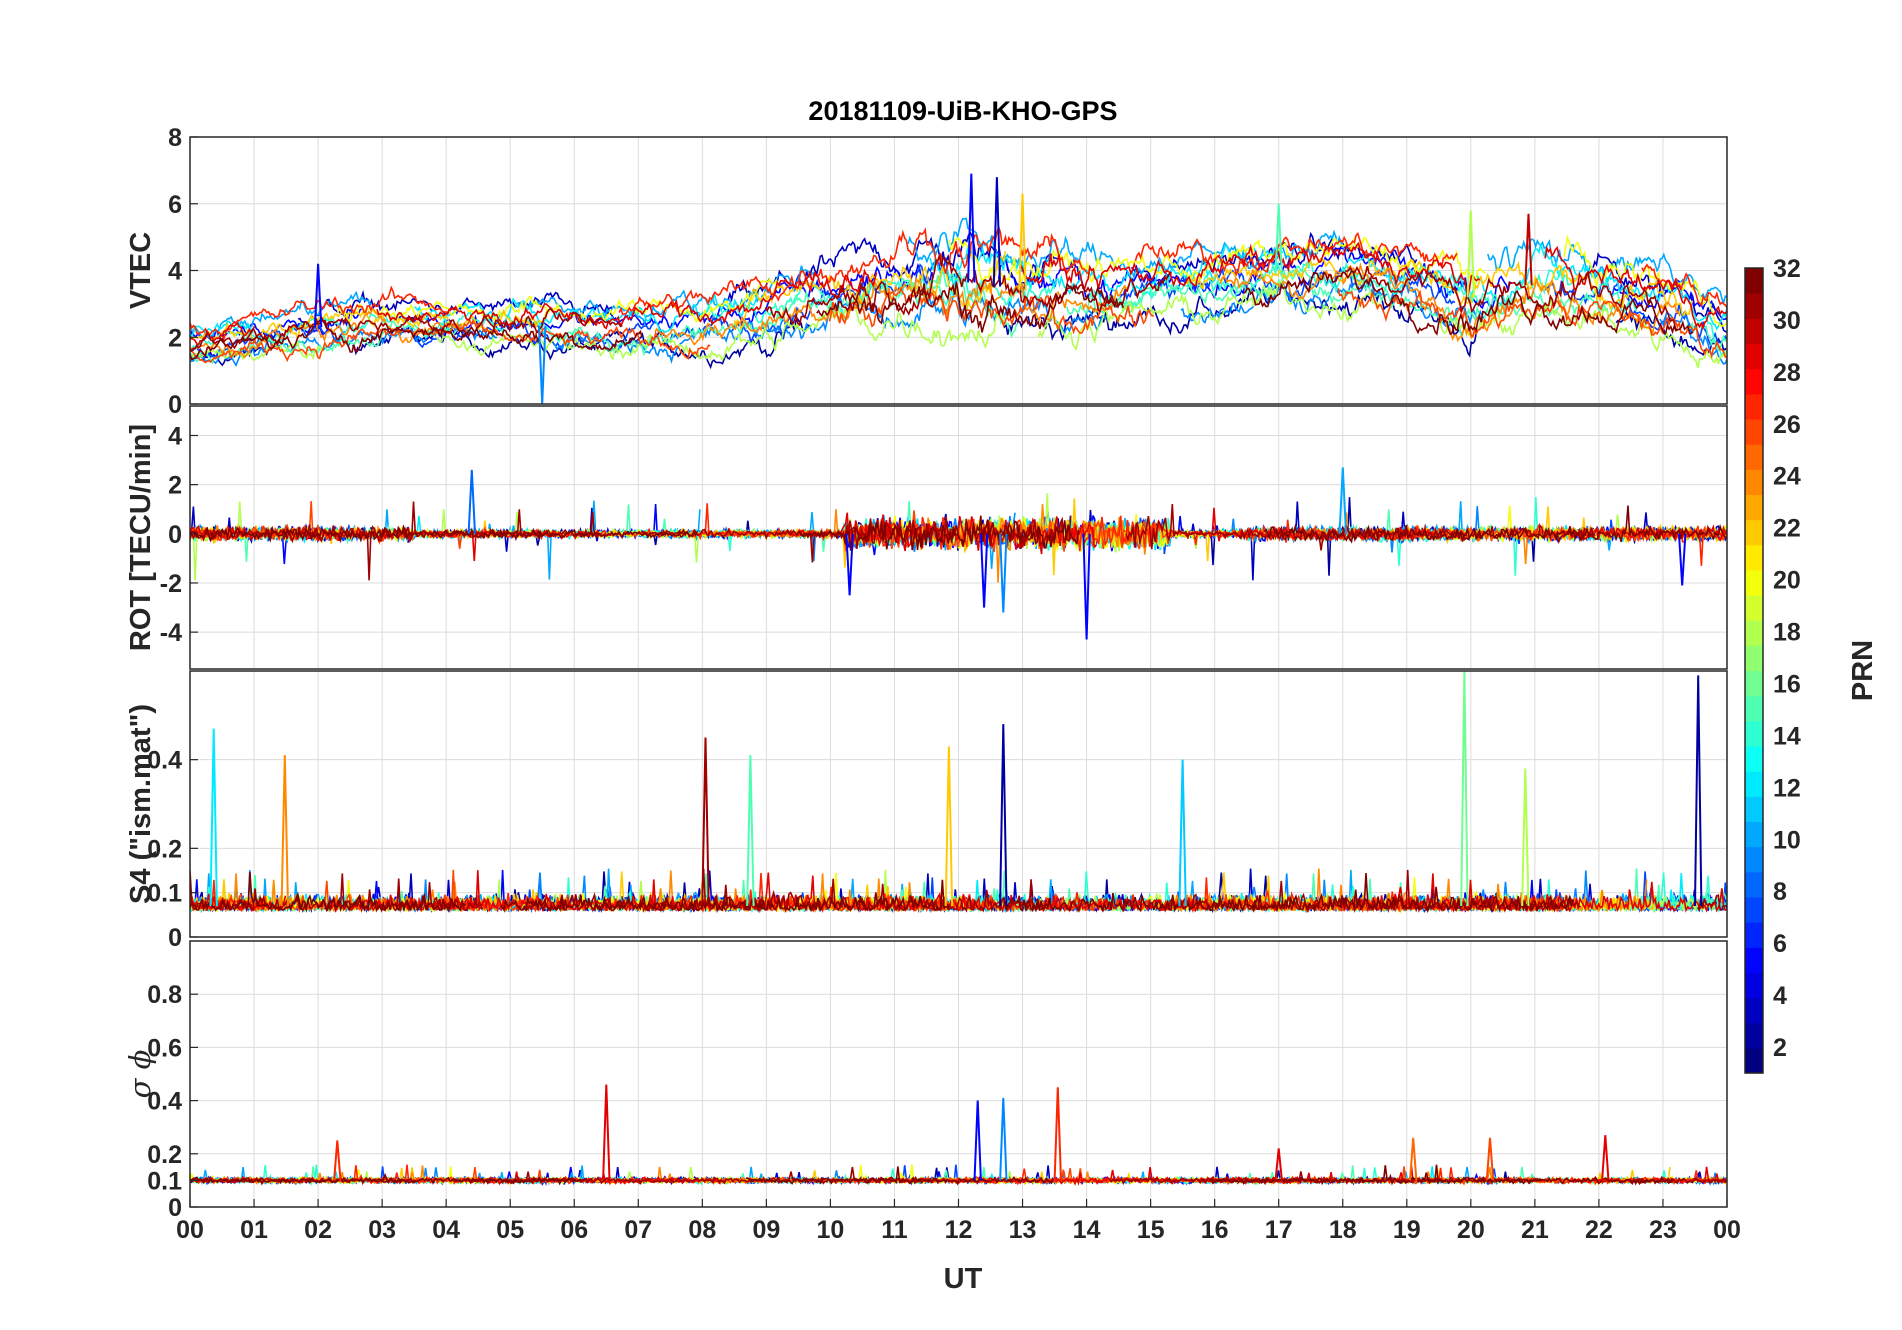 The width and height of the screenshot is (1902, 1330). Describe the element at coordinates (963, 1279) in the screenshot. I see `x-axis-label: UT` at that location.